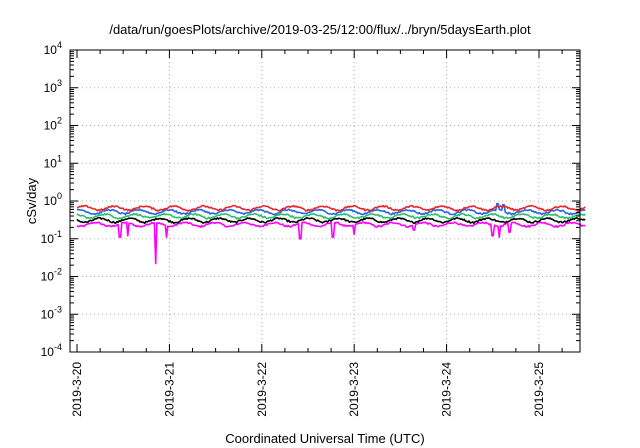 This screenshot has height=448, width=640. What do you see at coordinates (539, 389) in the screenshot?
I see `x-tick-label: 2019-3-25` at bounding box center [539, 389].